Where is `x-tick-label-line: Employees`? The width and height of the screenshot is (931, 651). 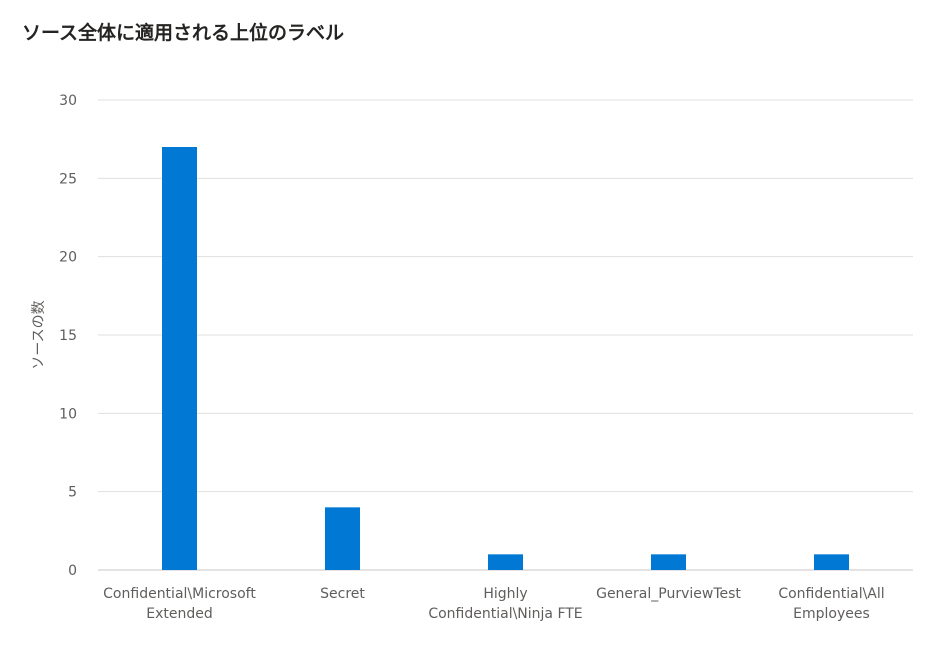
x-tick-label-line: Employees is located at coordinates (831, 614).